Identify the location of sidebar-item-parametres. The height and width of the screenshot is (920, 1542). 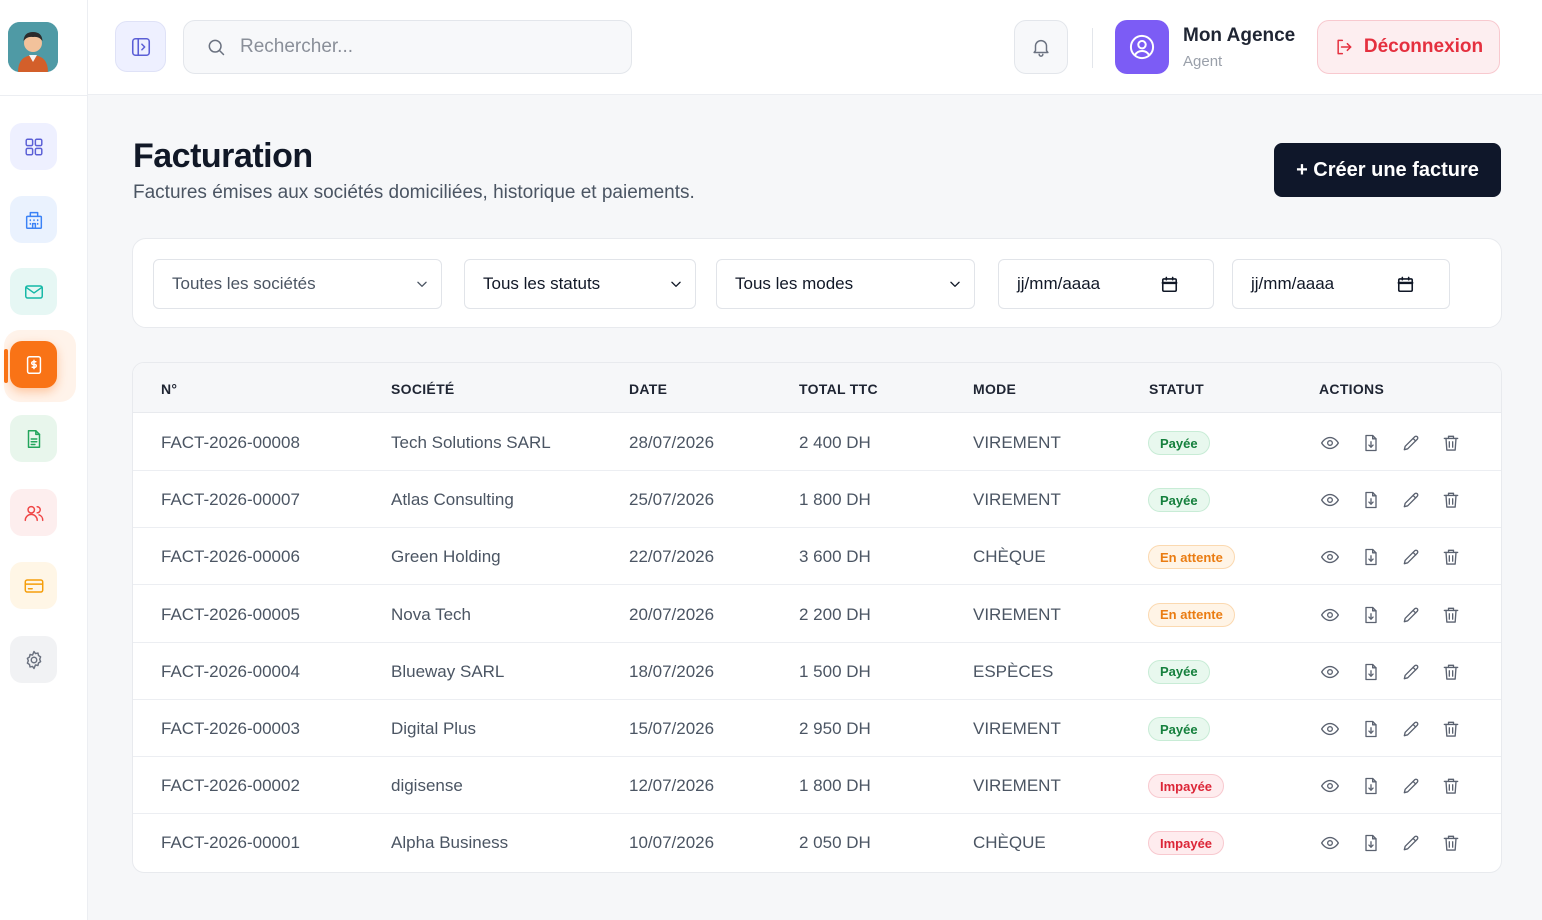
(33, 659).